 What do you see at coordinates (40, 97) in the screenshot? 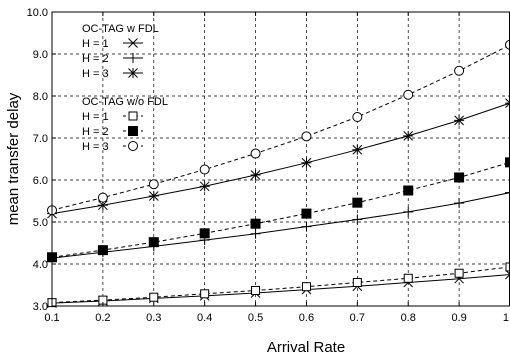
I see `y-tick-label: 8.0` at bounding box center [40, 97].